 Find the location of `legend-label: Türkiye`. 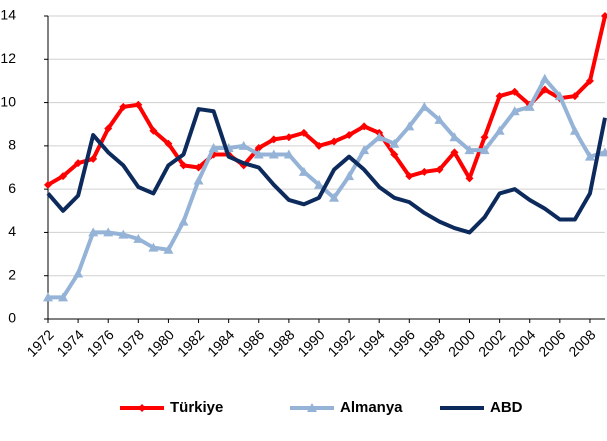

legend-label: Türkiye is located at coordinates (196, 407).